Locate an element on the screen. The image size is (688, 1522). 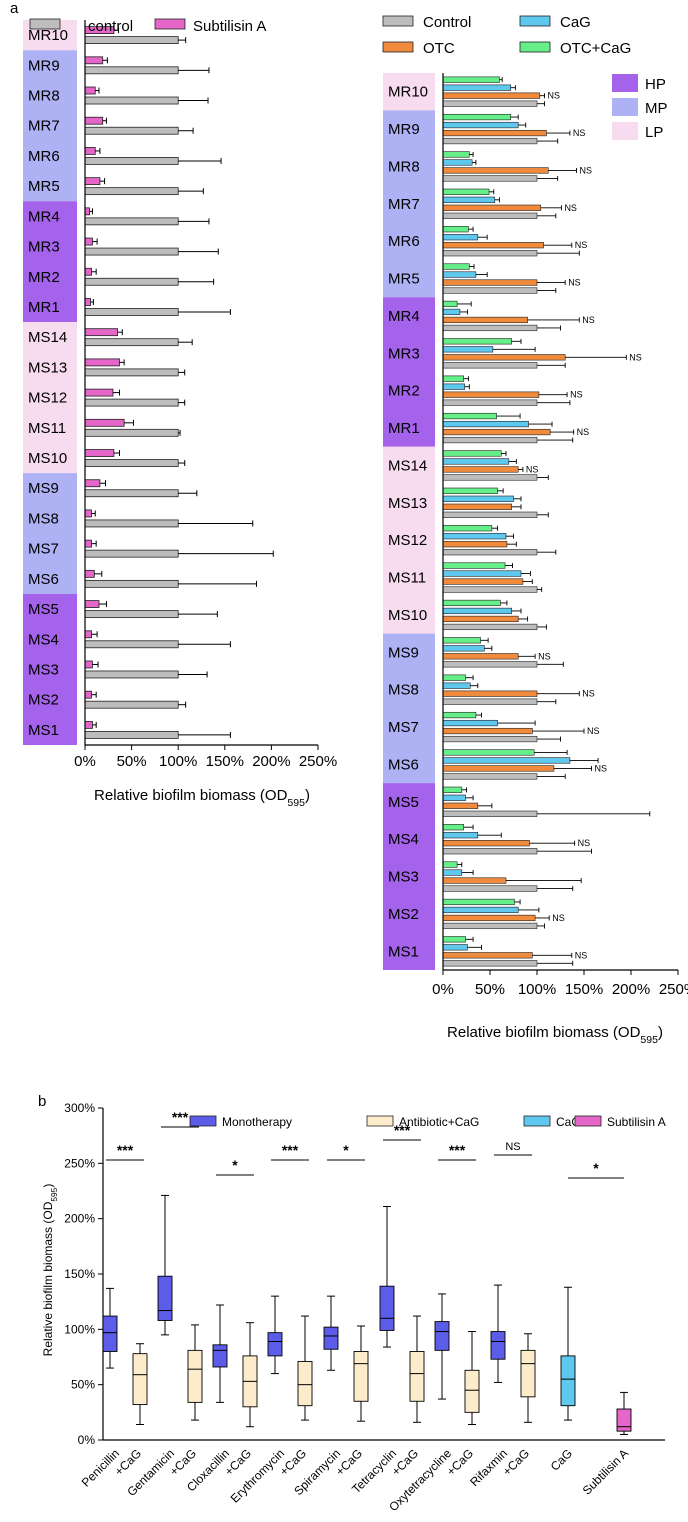
legend-label: Subtilisin A is located at coordinates (636, 1122).